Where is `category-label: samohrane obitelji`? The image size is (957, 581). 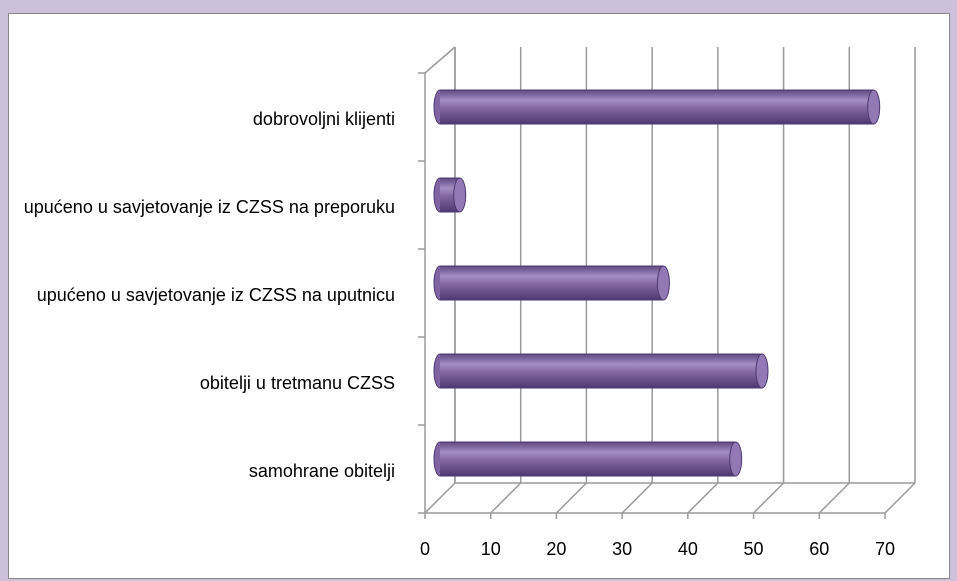
category-label: samohrane obitelji is located at coordinates (321, 471).